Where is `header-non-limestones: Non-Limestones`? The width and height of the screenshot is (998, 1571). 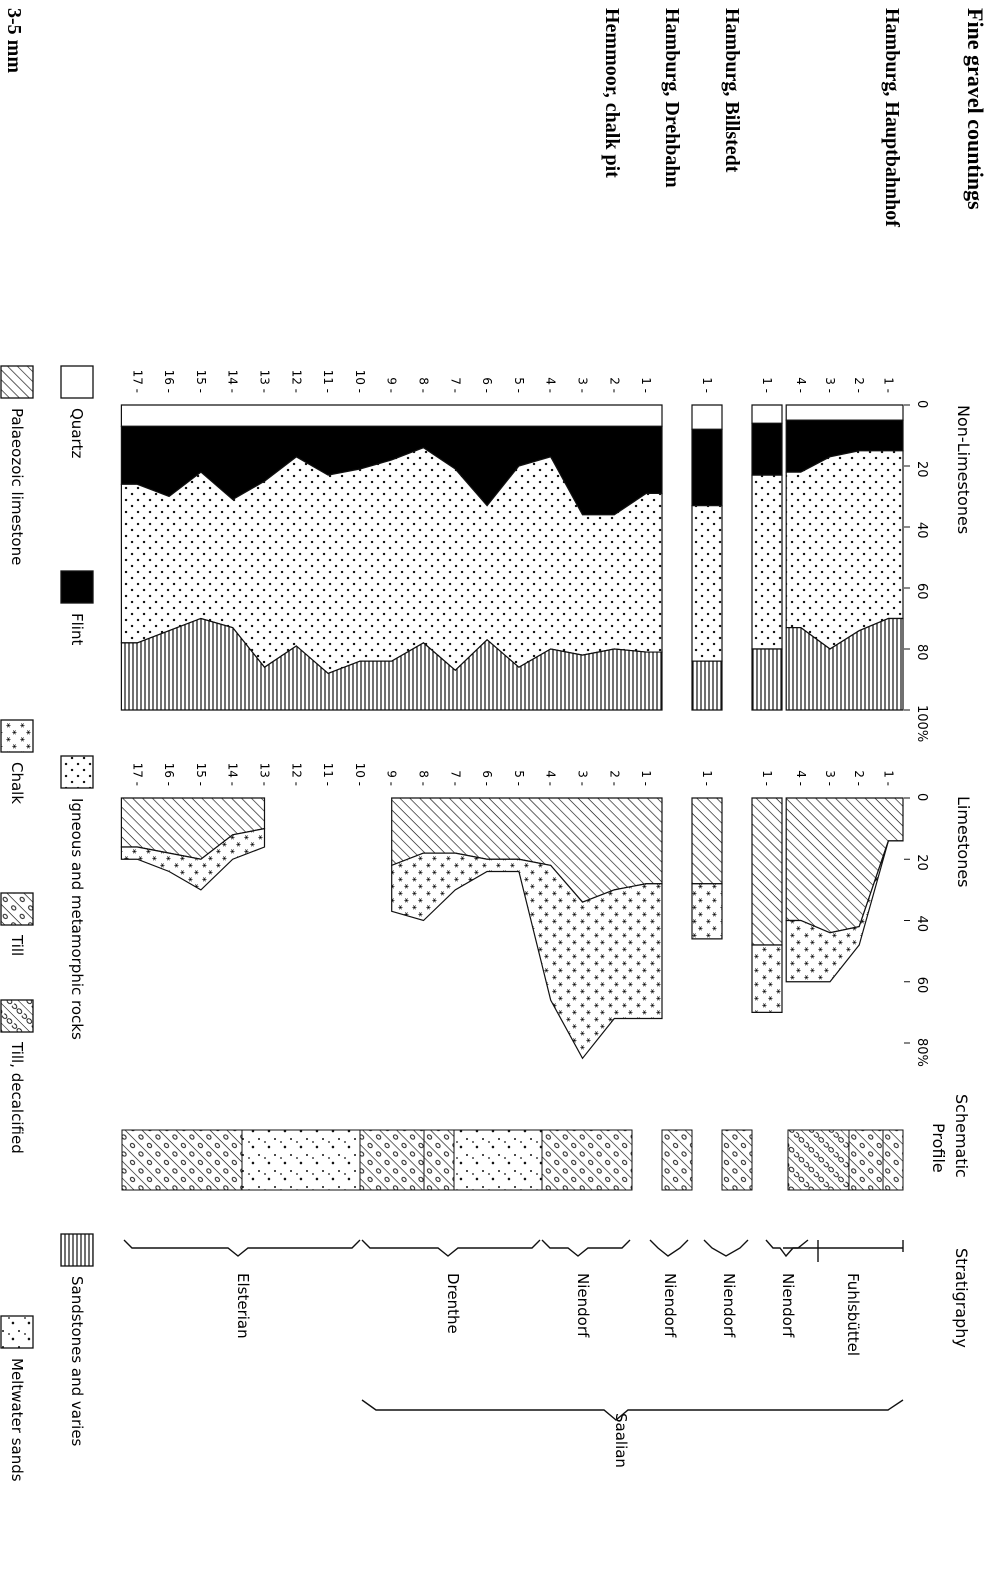
header-non-limestones: Non-Limestones is located at coordinates (963, 469).